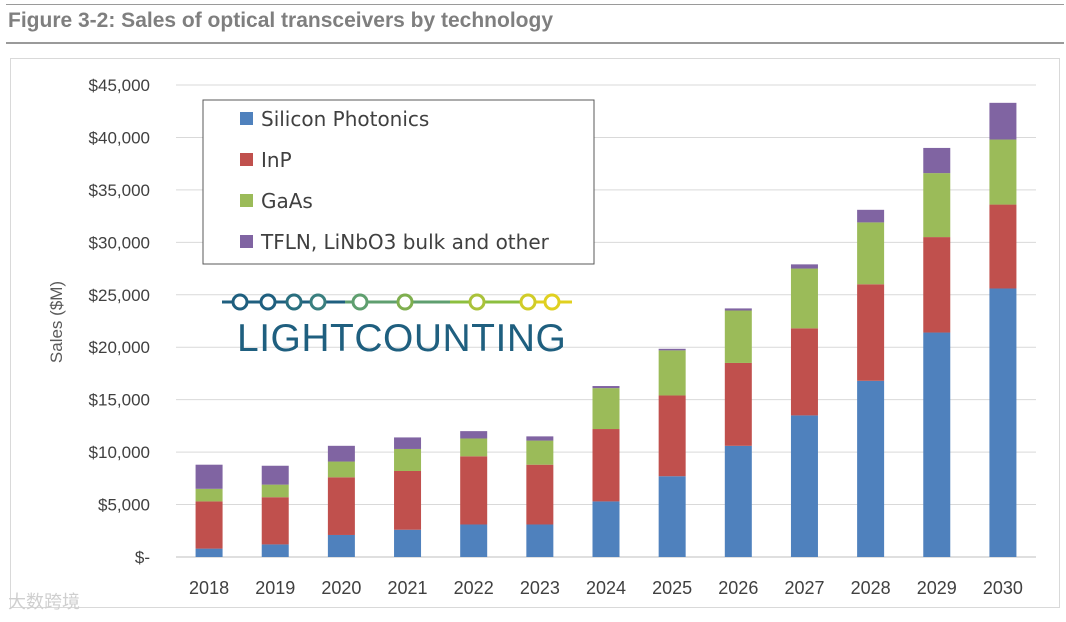 The width and height of the screenshot is (1066, 622). What do you see at coordinates (672, 588) in the screenshot?
I see `x-tick-label: 2025` at bounding box center [672, 588].